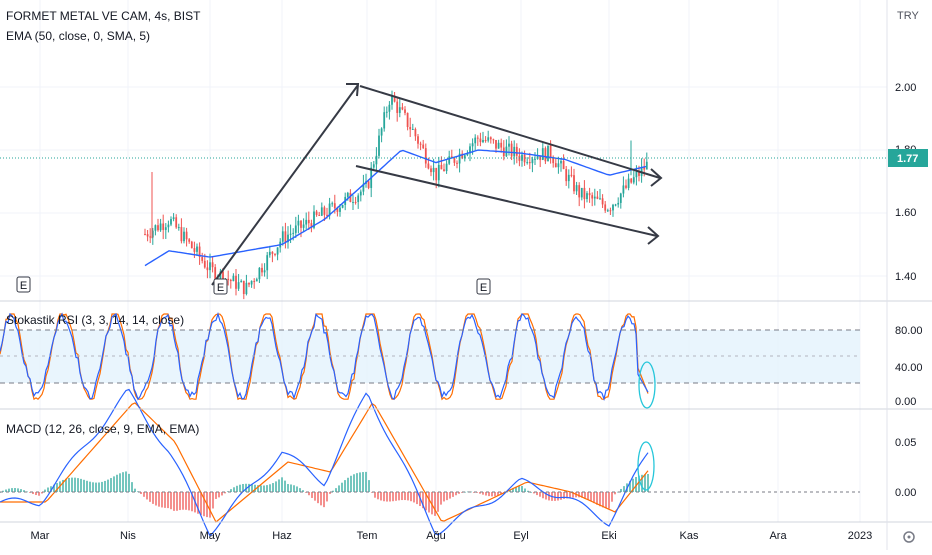 This screenshot has width=932, height=555. Describe the element at coordinates (95, 320) in the screenshot. I see `stoch-legend: Stokastik RSI (3, 3, 14, 14, close)` at that location.